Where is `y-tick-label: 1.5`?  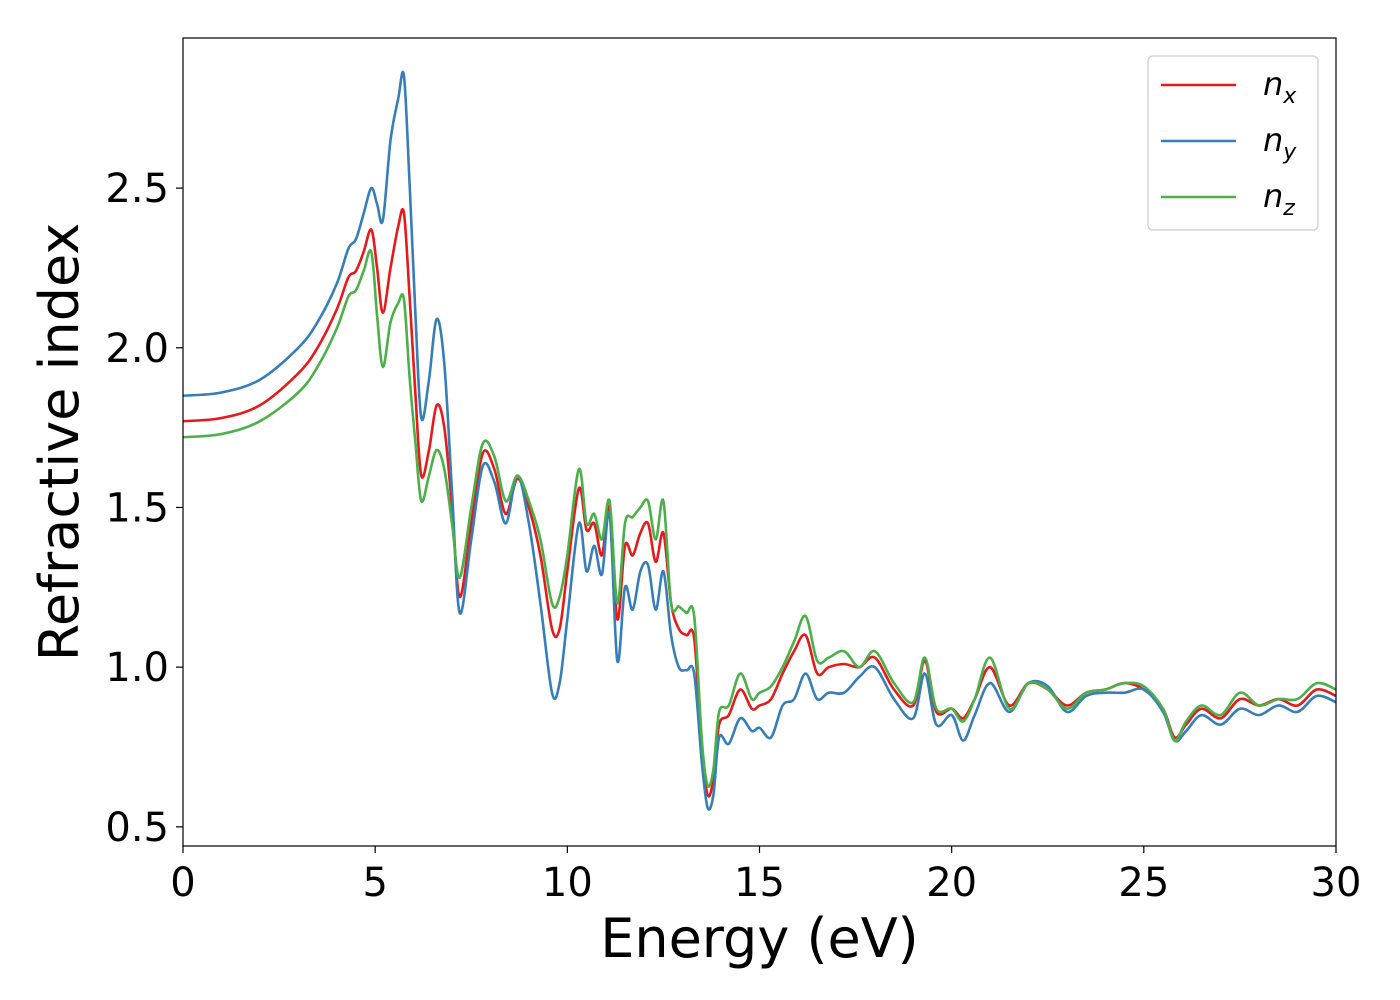
y-tick-label: 1.5 is located at coordinates (137, 508).